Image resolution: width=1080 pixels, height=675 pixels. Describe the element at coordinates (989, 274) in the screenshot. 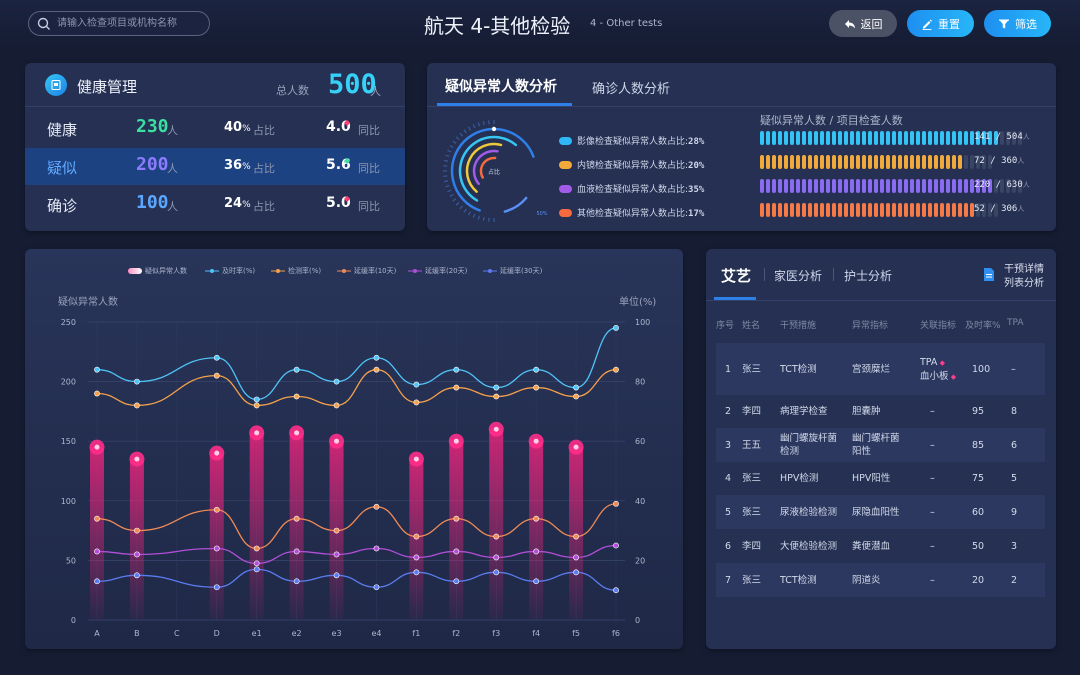

I see `document-icon` at that location.